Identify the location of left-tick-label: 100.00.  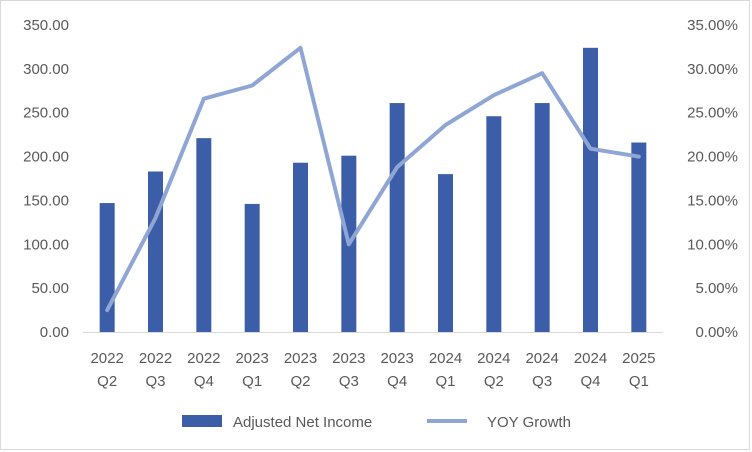
(46, 244).